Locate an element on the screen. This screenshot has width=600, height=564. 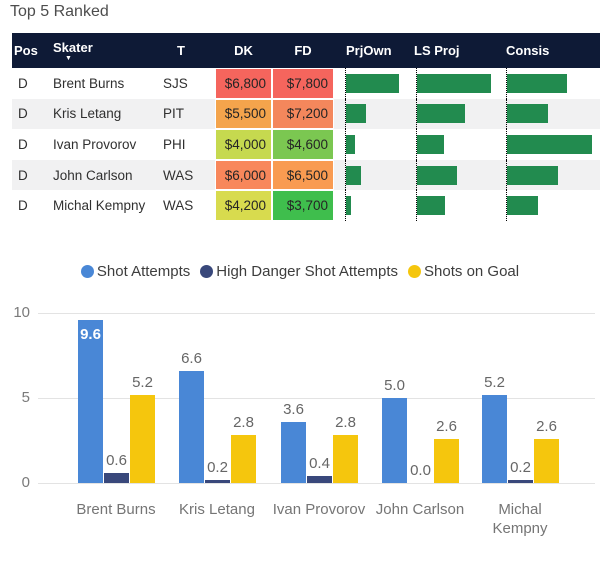
x-axis-category-label: Kris Letang is located at coordinates (217, 509).